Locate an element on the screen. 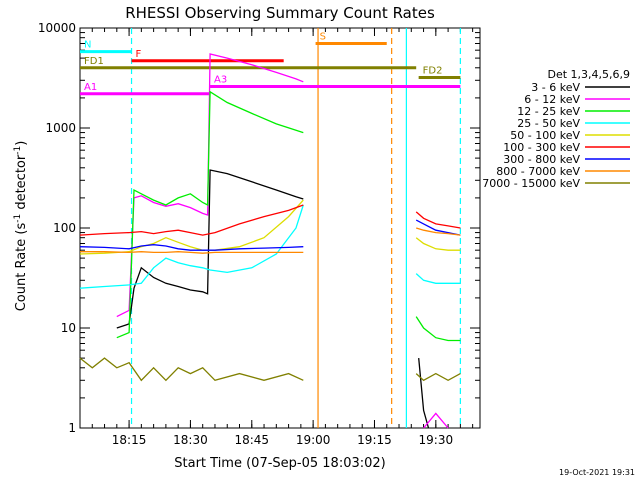 The height and width of the screenshot is (480, 640). y-axis-label-sup1: -1 is located at coordinates (18, 218).